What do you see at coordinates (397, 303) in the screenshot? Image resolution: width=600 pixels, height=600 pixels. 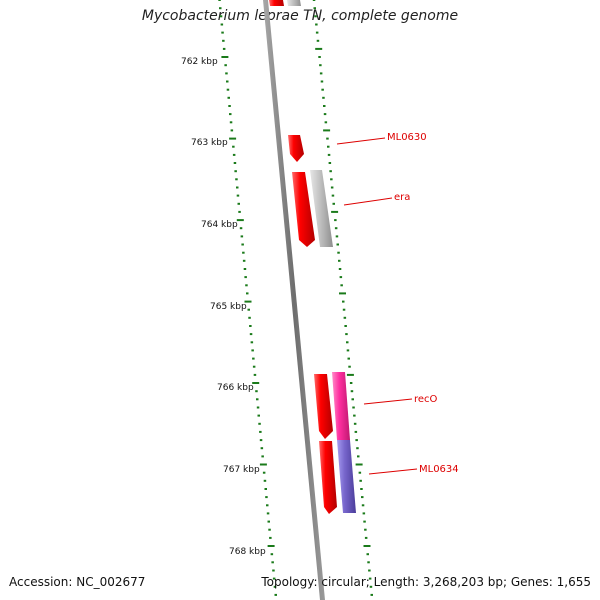 I see `gene-label-group: ML0630 era recO ML0634` at bounding box center [397, 303].